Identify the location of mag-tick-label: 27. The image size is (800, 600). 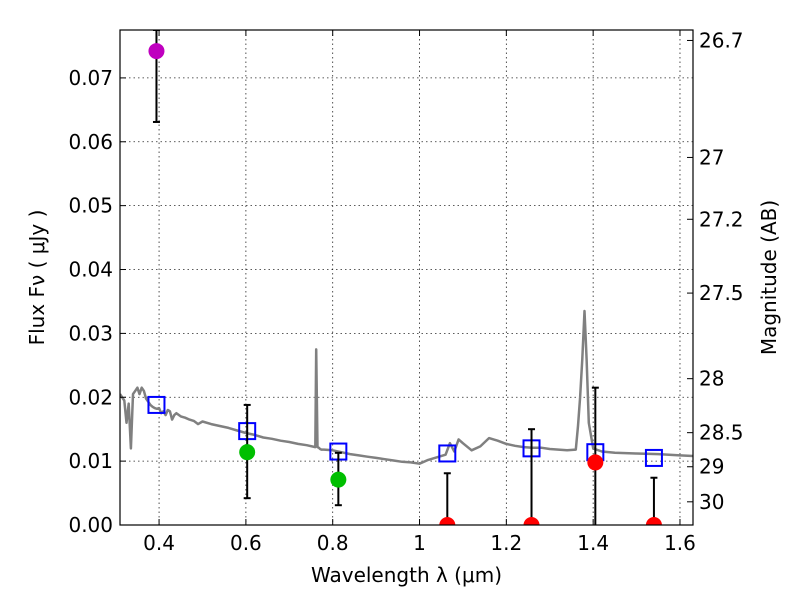
(711, 157).